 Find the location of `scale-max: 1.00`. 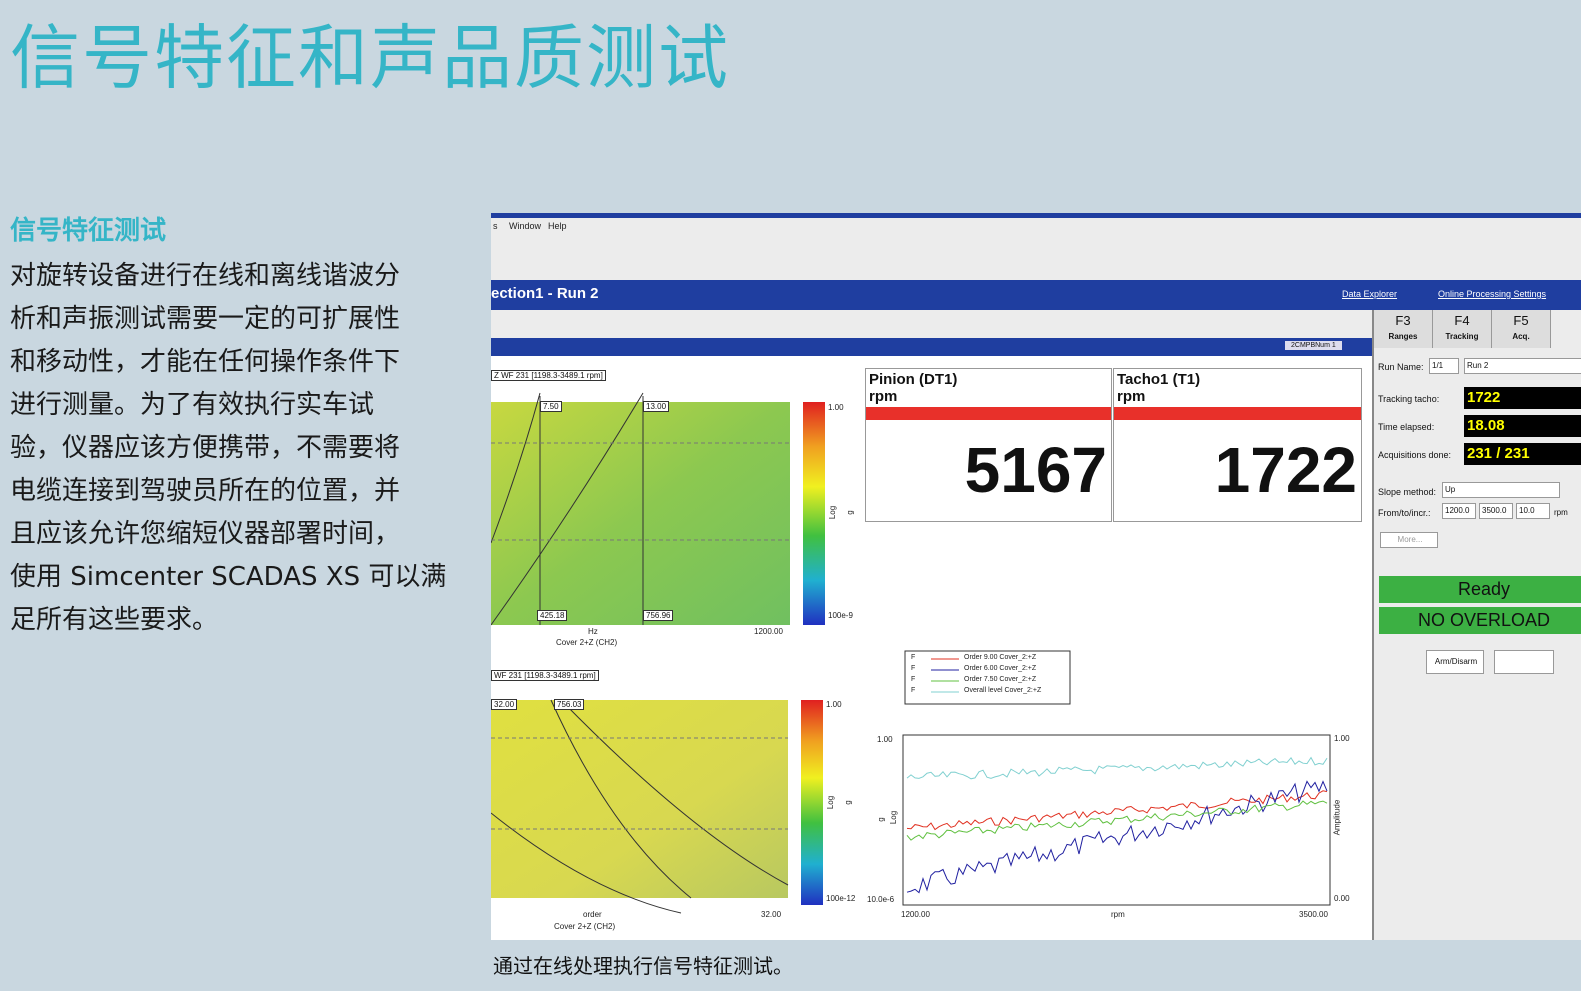

scale-max: 1.00 is located at coordinates (836, 407).